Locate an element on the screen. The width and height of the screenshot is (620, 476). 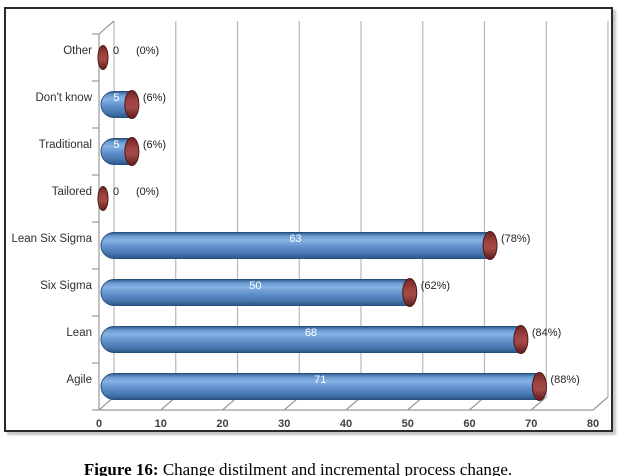
category-label-lean-six-sigma: Lean Six Sigma is located at coordinates (51, 238).